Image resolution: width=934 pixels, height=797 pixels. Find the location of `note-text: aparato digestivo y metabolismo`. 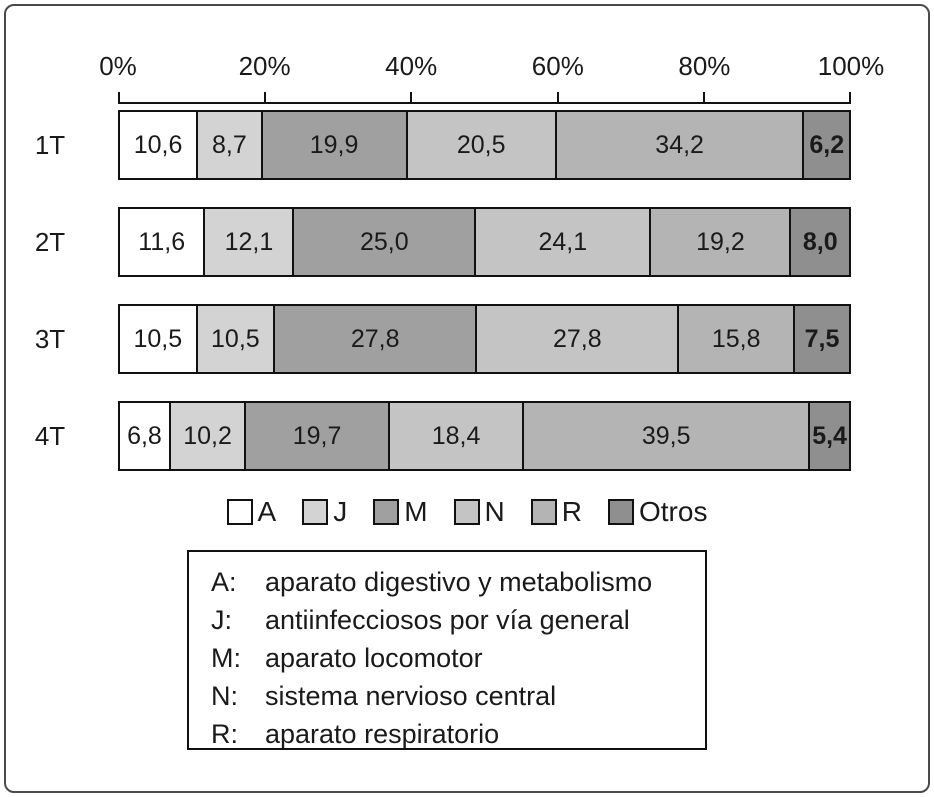

note-text: aparato digestivo y metabolismo is located at coordinates (459, 582).